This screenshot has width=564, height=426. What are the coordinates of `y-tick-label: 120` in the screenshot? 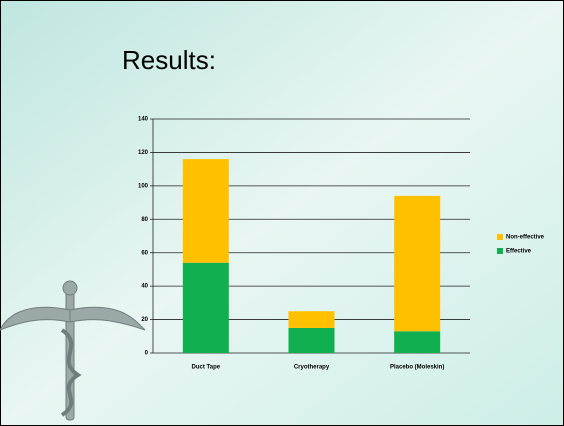 It's located at (143, 153).